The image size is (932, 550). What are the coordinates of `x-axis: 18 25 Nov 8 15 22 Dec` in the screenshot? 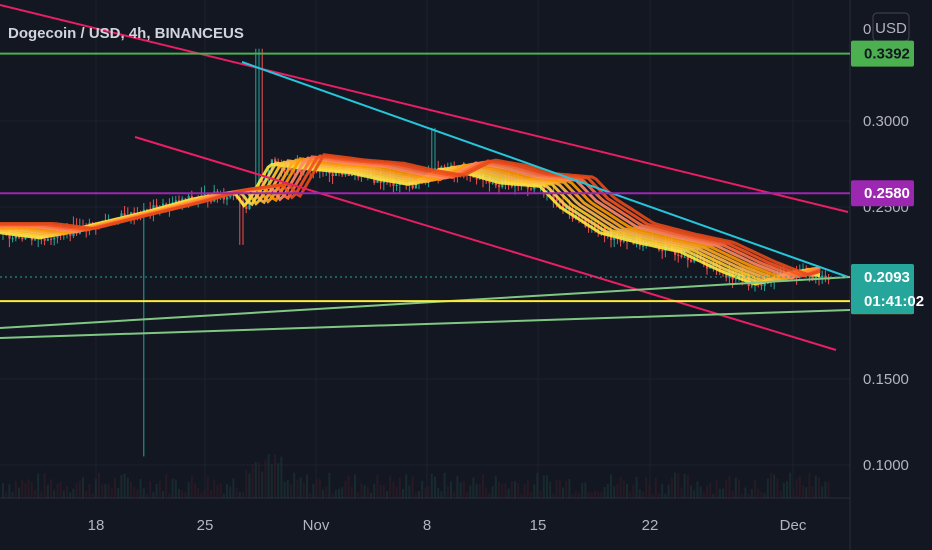 It's located at (447, 525).